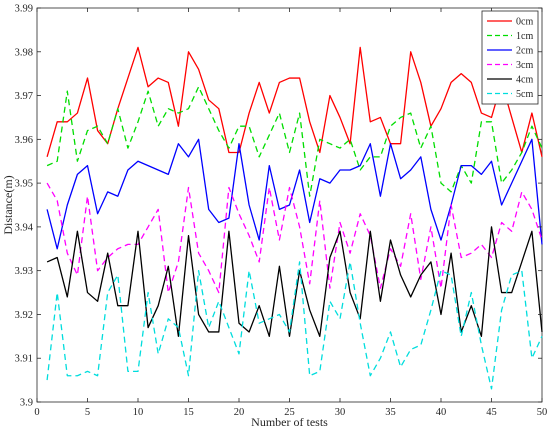  Describe the element at coordinates (24, 271) in the screenshot. I see `y-tick-label: 3.93` at that location.